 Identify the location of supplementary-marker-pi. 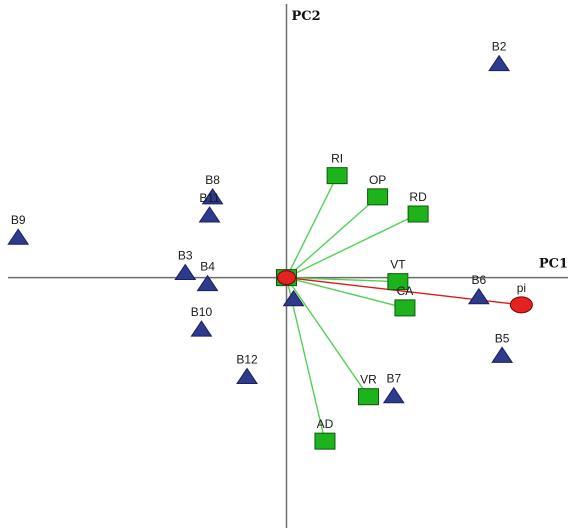
(521, 305).